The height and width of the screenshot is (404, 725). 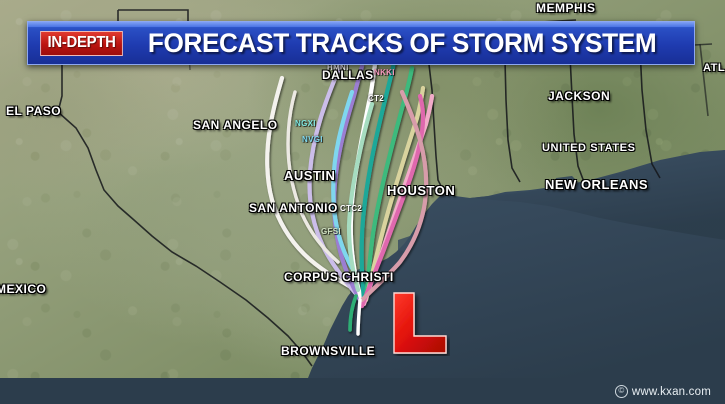 I want to click on watermark: © www.kxan.com, so click(x=662, y=391).